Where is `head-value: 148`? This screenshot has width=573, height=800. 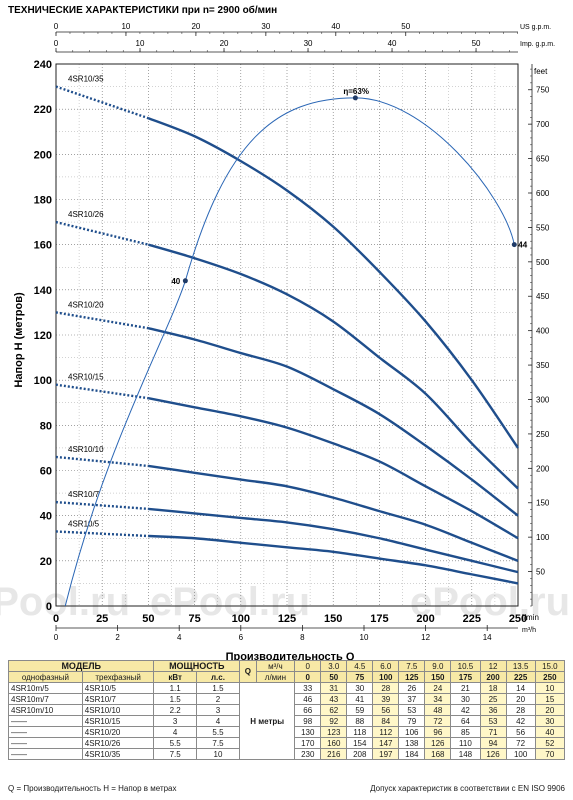
head-value: 148 is located at coordinates (465, 754).